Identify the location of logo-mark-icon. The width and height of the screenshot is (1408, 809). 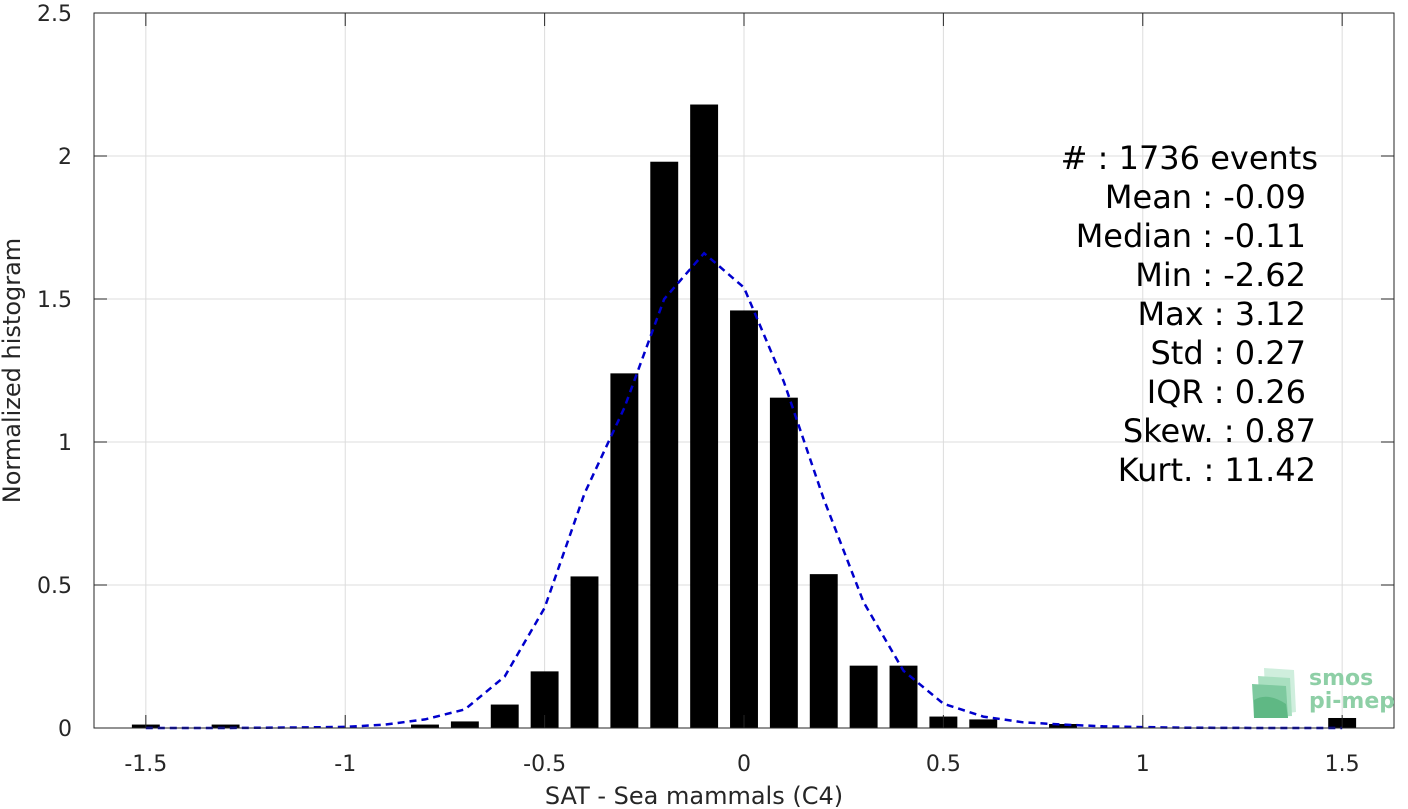
(1274, 693).